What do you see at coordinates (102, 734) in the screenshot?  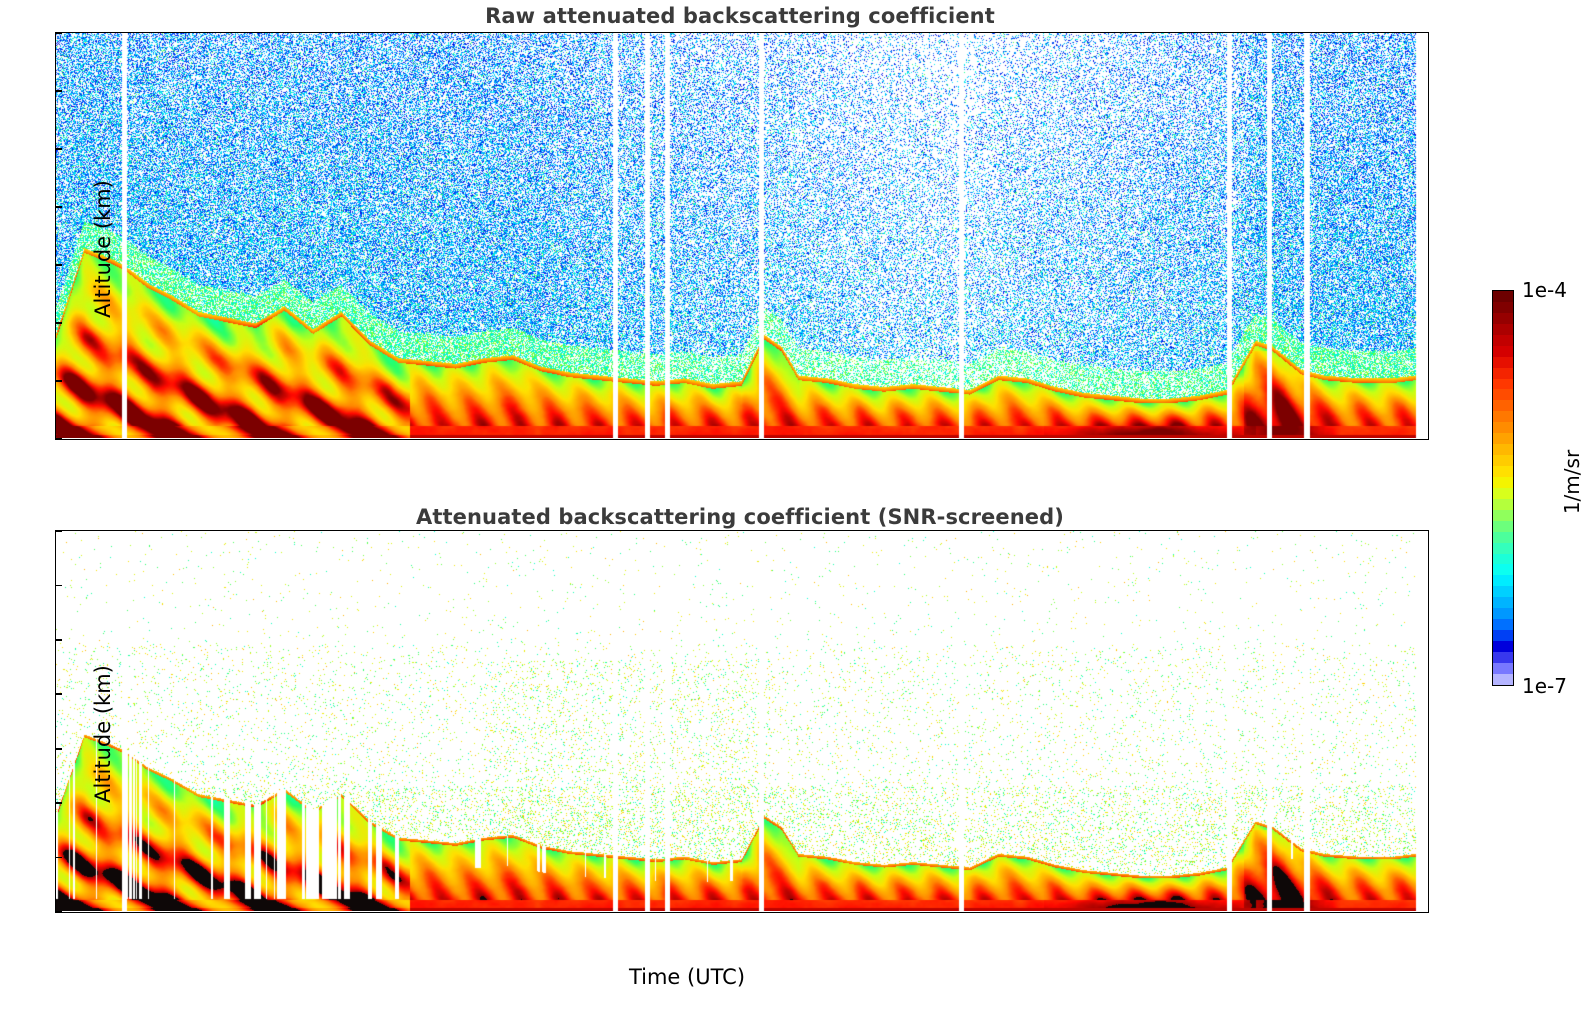 I see `y-axis-label-screened: Altitude (km)` at bounding box center [102, 734].